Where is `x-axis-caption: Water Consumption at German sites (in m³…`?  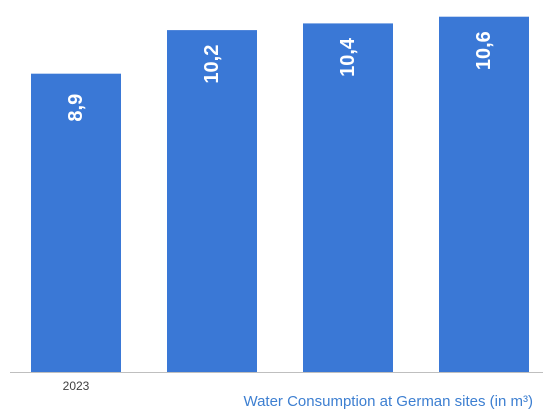
x-axis-caption: Water Consumption at German sites (in m³… is located at coordinates (388, 401).